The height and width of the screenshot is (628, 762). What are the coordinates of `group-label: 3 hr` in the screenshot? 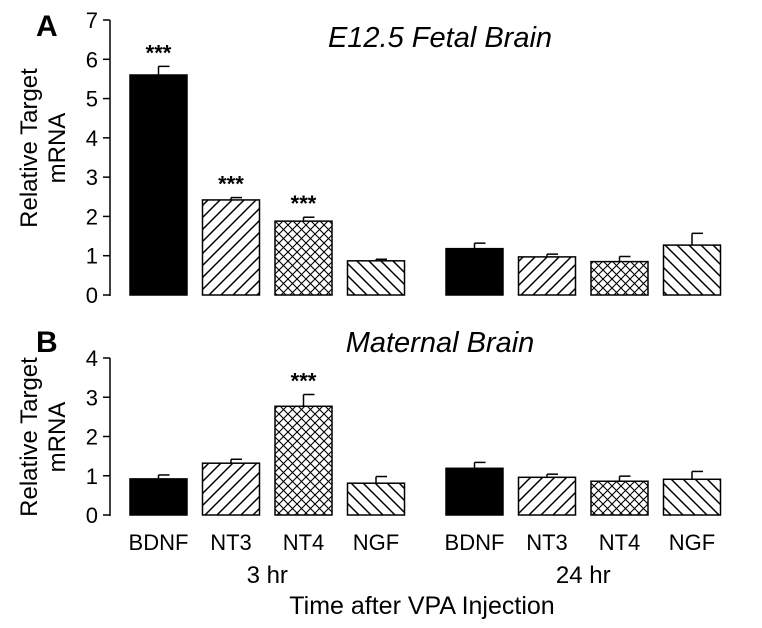 It's located at (267, 575).